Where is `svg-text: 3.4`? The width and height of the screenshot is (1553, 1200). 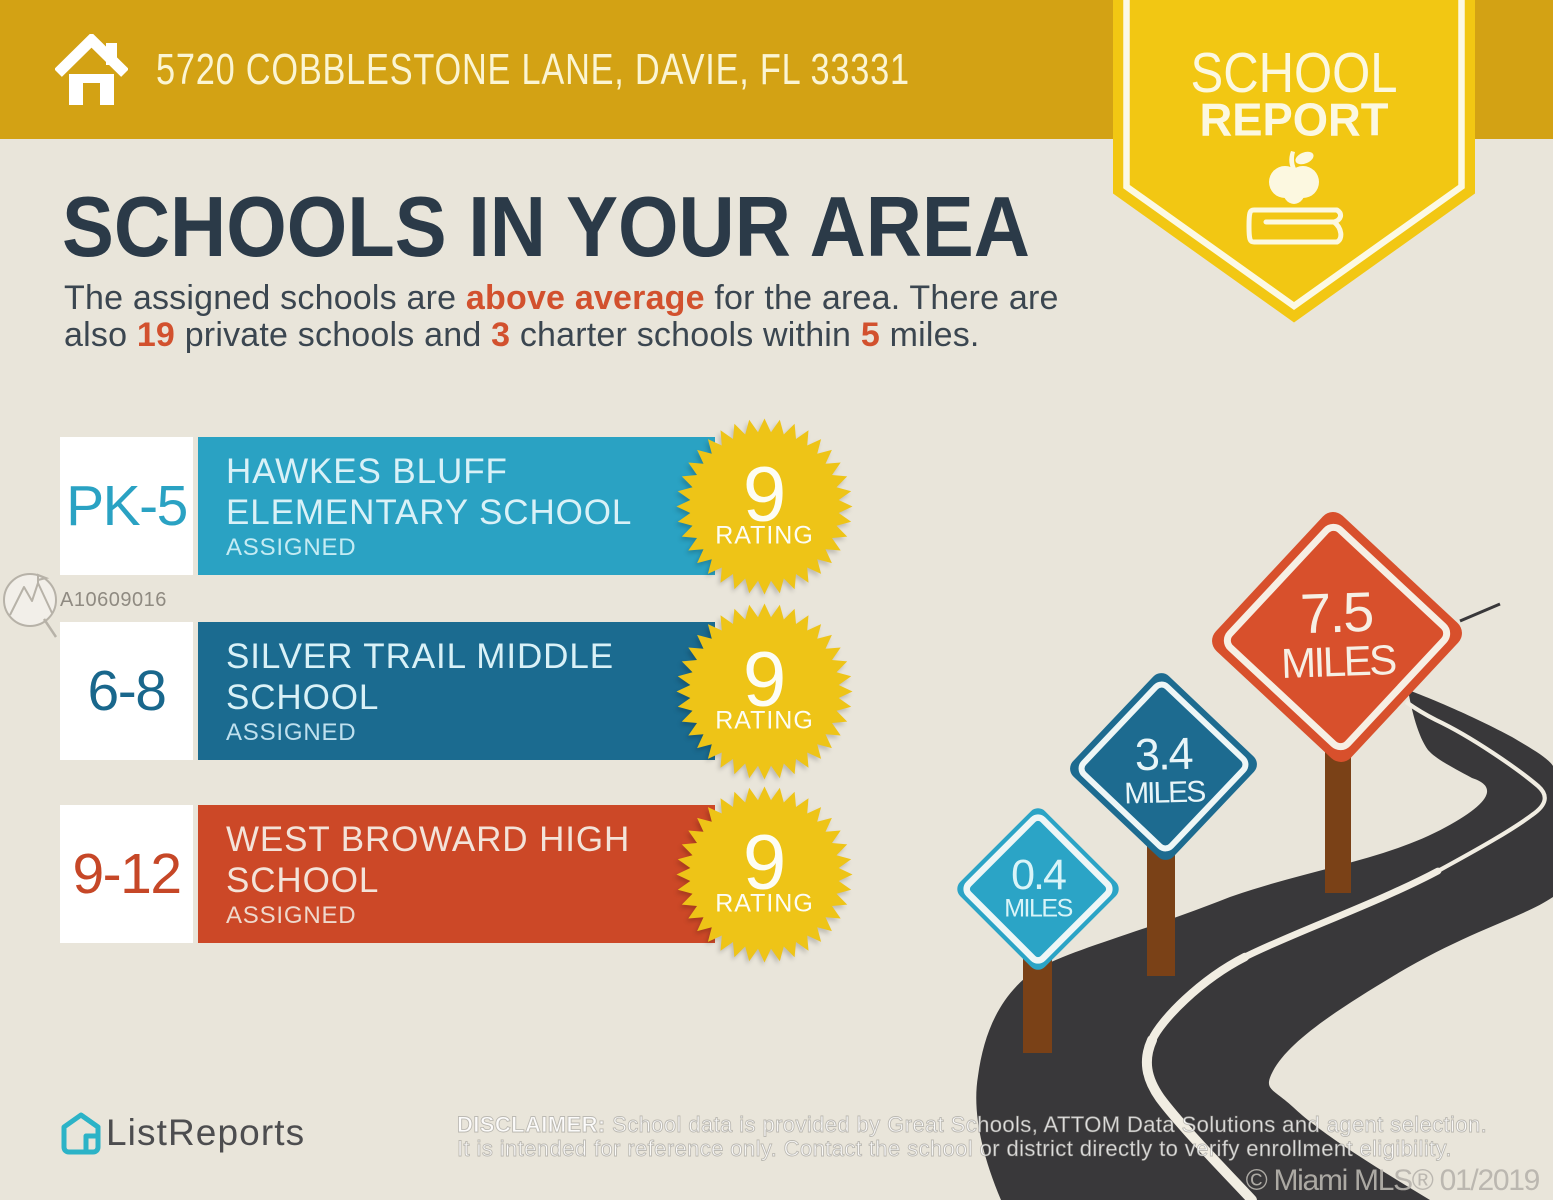 svg-text: 3.4 is located at coordinates (1163, 754).